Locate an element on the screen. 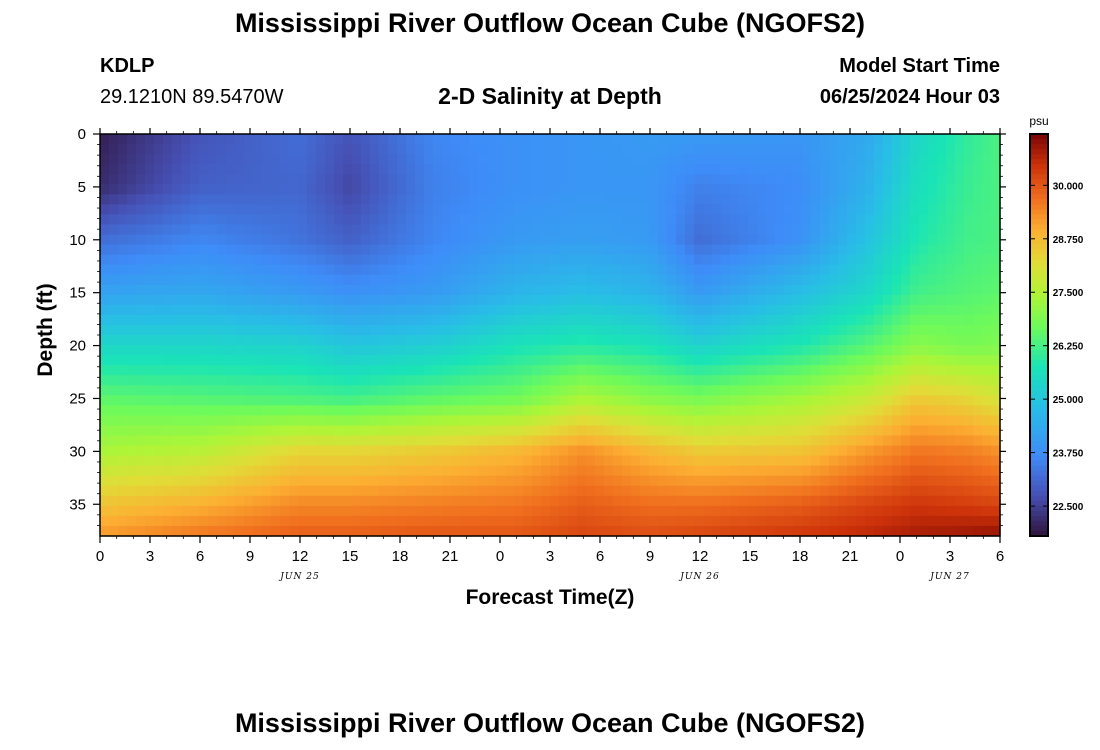 Image resolution: width=1100 pixels, height=750 pixels. colorbar-segment is located at coordinates (1039, 458).